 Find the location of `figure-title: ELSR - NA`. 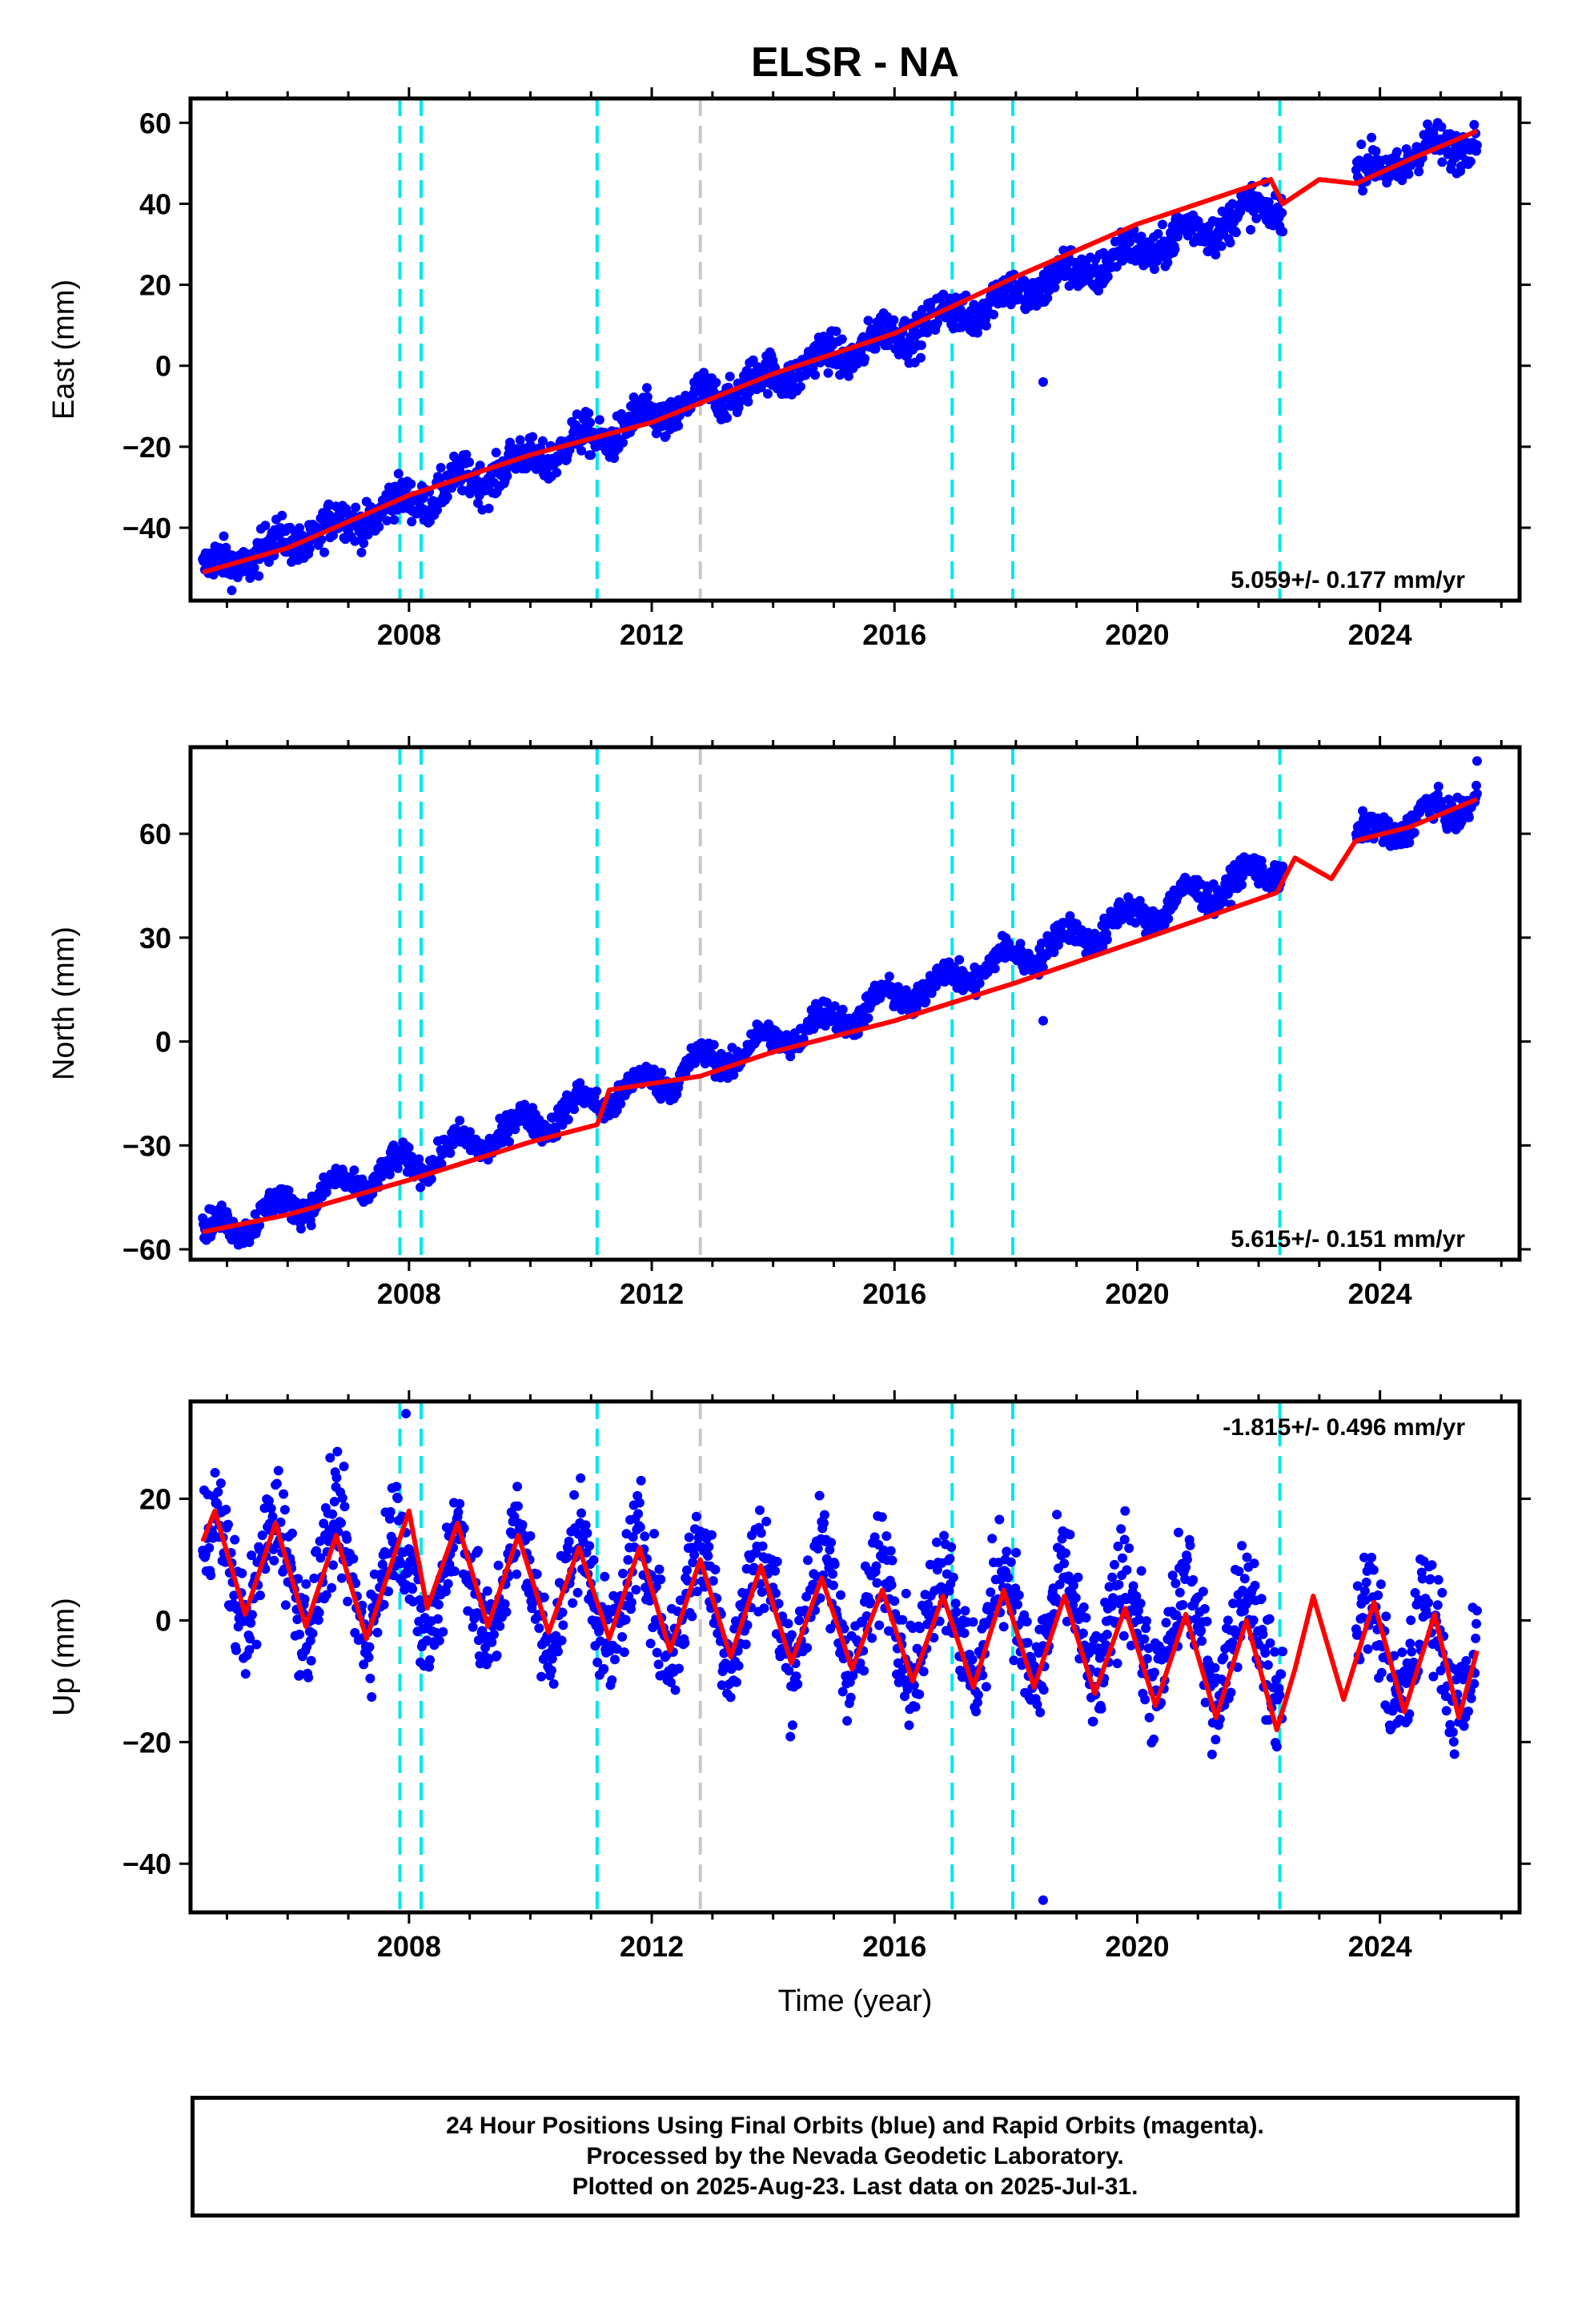

figure-title: ELSR - NA is located at coordinates (855, 62).